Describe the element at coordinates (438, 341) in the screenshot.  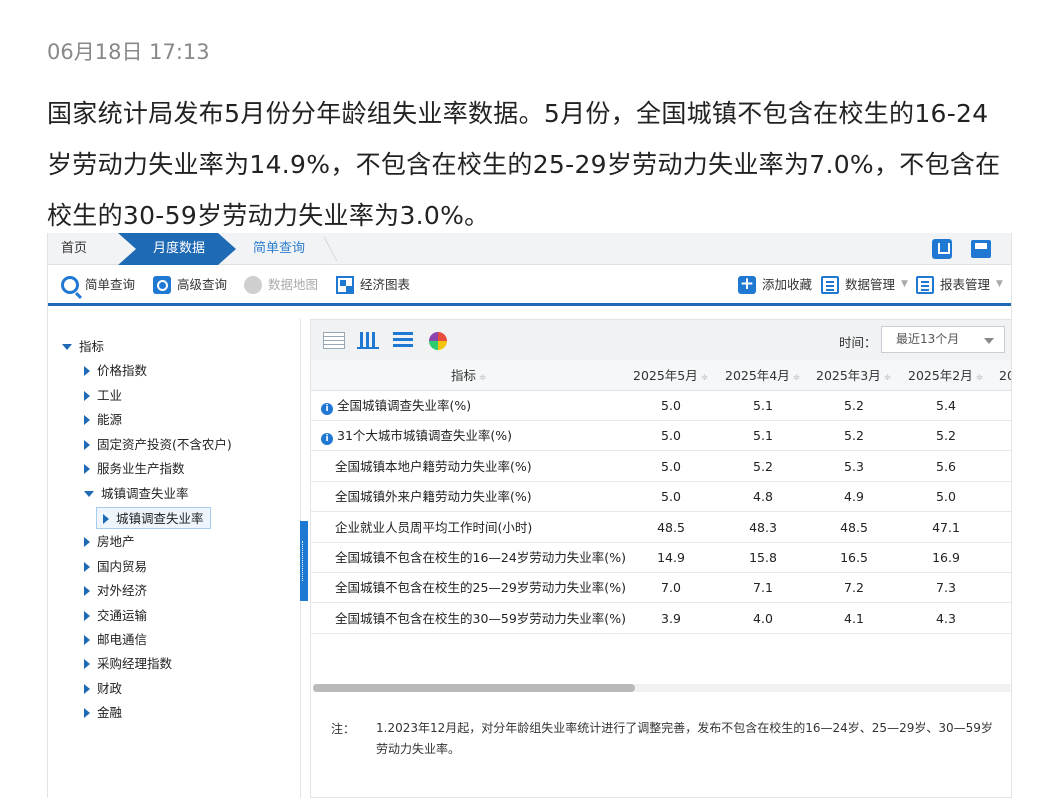
I see `pie-chart-icon` at that location.